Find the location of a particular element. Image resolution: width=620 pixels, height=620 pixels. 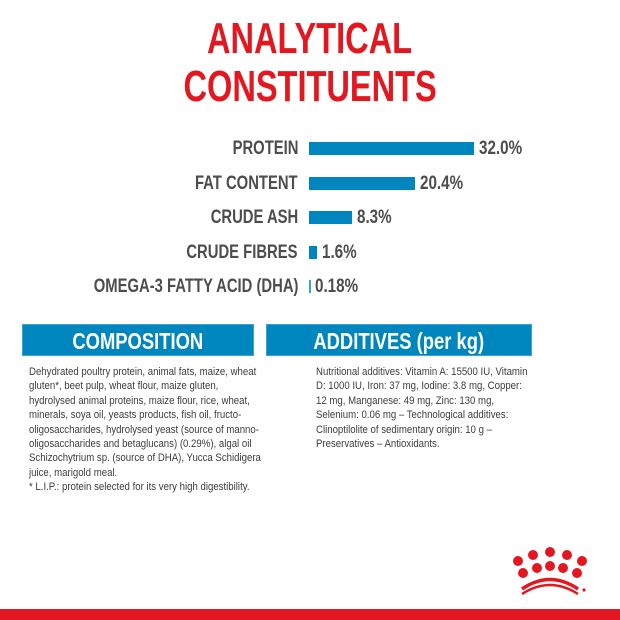

chart-row-fat-content: FAT CONTENT 20.4% is located at coordinates (310, 184).